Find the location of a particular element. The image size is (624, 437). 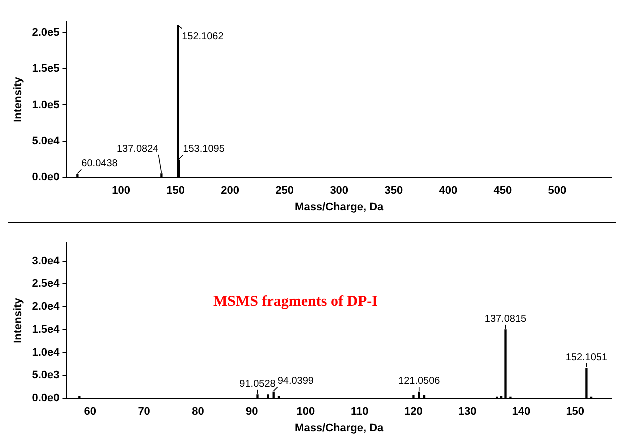

y-tick-label: 1.0e4 is located at coordinates (46, 352).